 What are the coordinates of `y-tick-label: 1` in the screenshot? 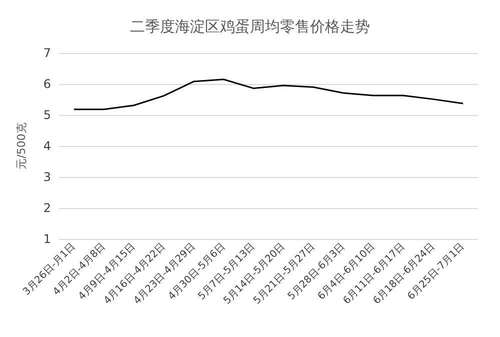 It's located at (47, 239).